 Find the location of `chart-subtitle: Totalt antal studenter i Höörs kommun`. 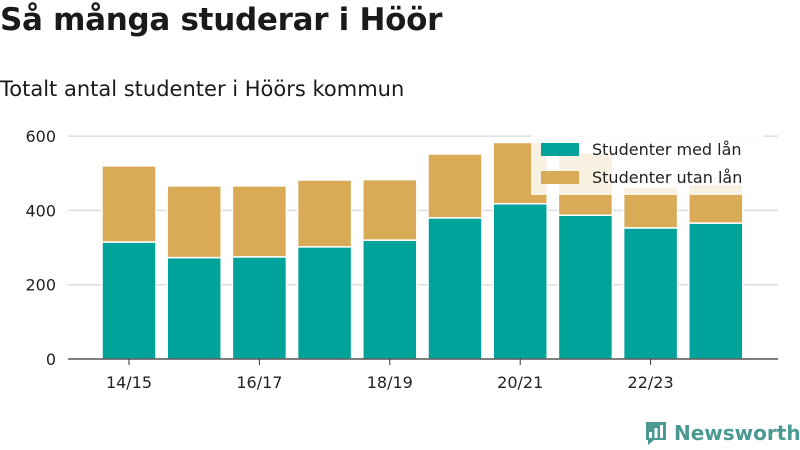

chart-subtitle: Totalt antal studenter i Höörs kommun is located at coordinates (202, 89).